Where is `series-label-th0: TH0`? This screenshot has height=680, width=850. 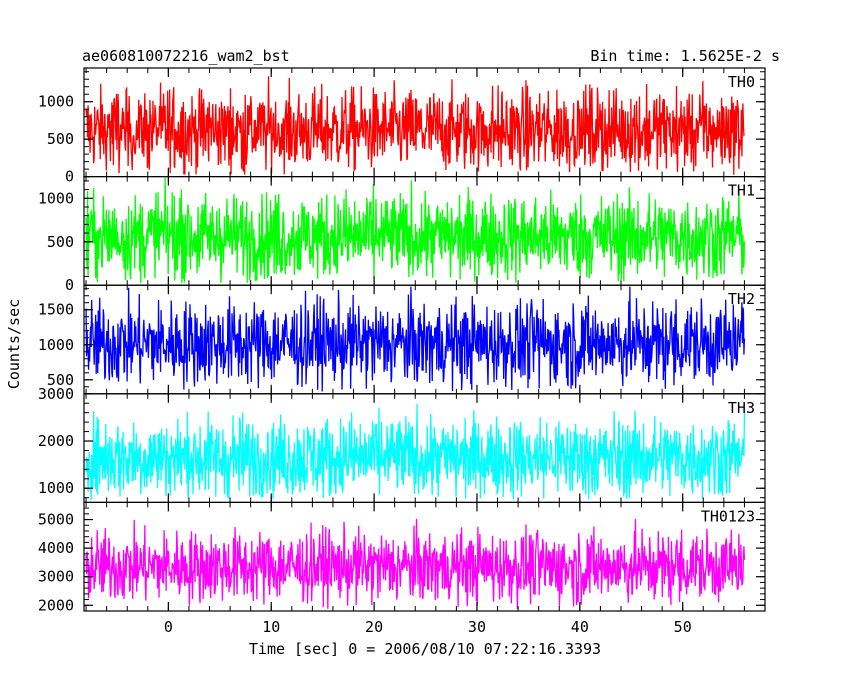 series-label-th0: TH0 is located at coordinates (741, 82).